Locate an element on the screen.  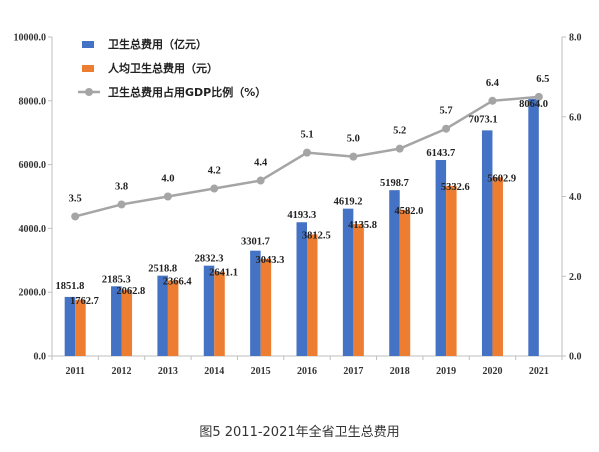
label-per-capita-expenditure: 2366.4 is located at coordinates (178, 282).